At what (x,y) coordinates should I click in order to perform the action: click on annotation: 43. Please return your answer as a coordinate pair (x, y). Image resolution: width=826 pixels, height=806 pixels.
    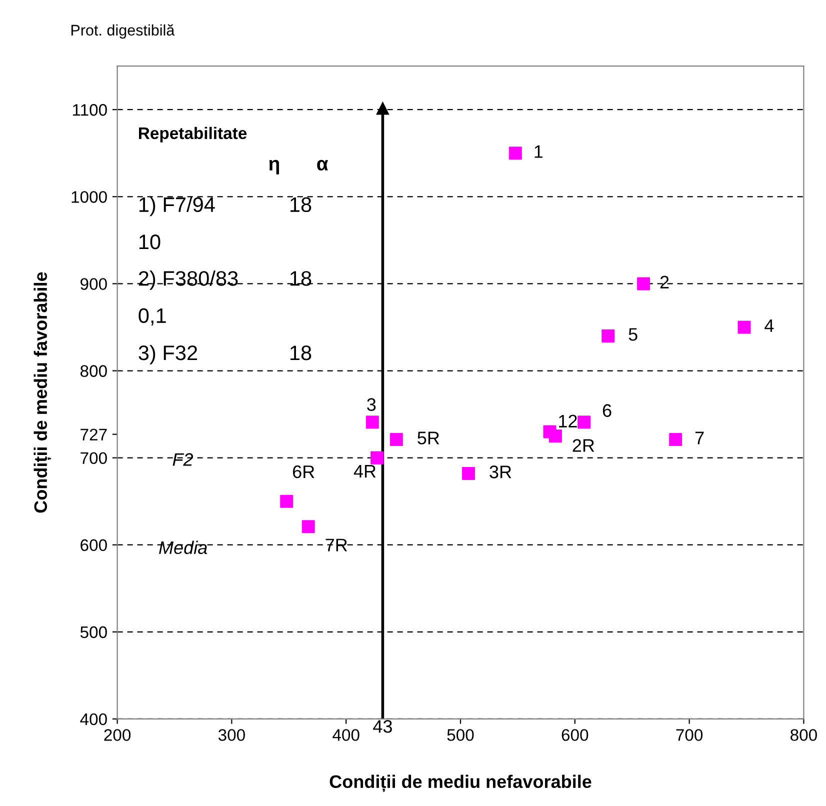
    Looking at the image, I should click on (382, 726).